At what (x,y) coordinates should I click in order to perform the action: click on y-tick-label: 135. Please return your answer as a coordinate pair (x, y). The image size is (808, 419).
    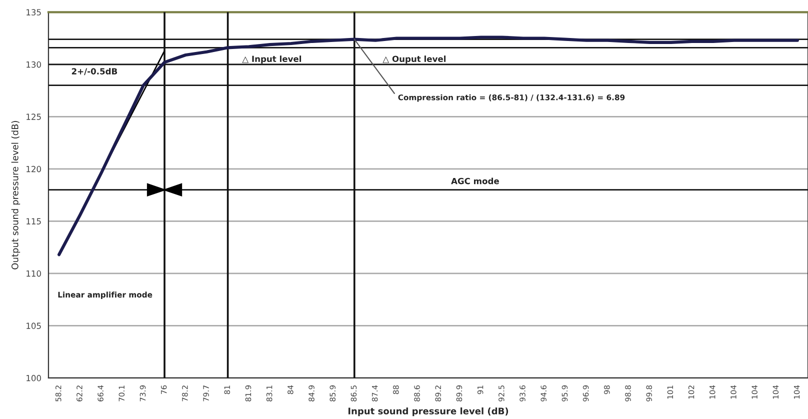
    Looking at the image, I should click on (33, 12).